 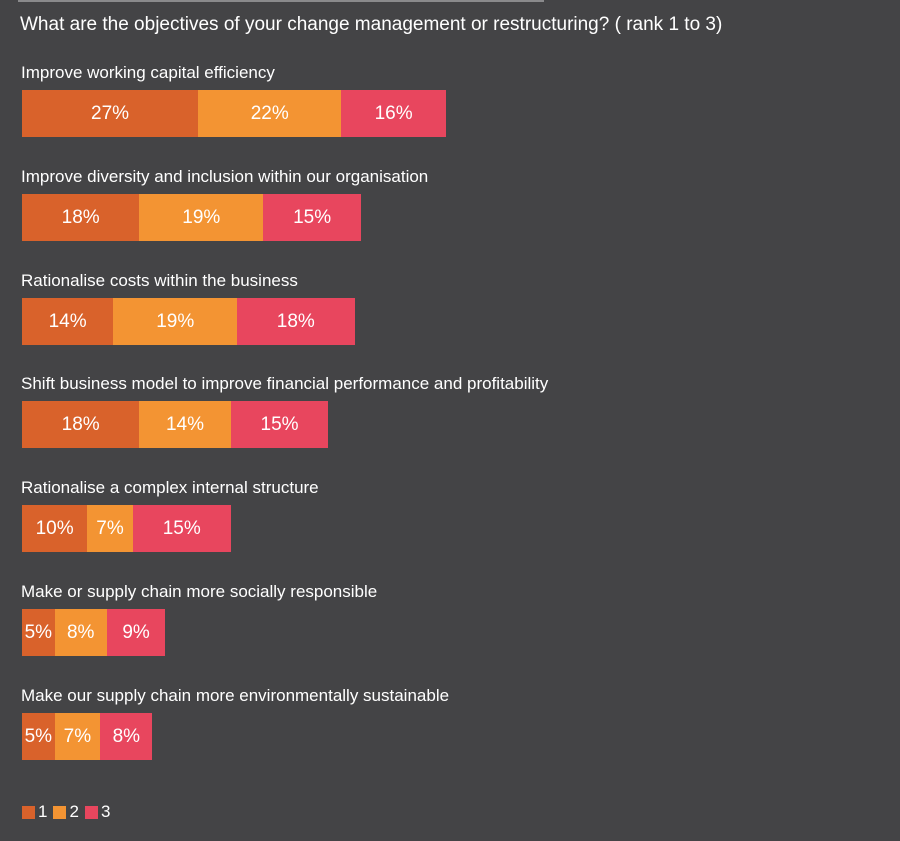 I want to click on bar-segment-rank-1: 27%, so click(x=110, y=113).